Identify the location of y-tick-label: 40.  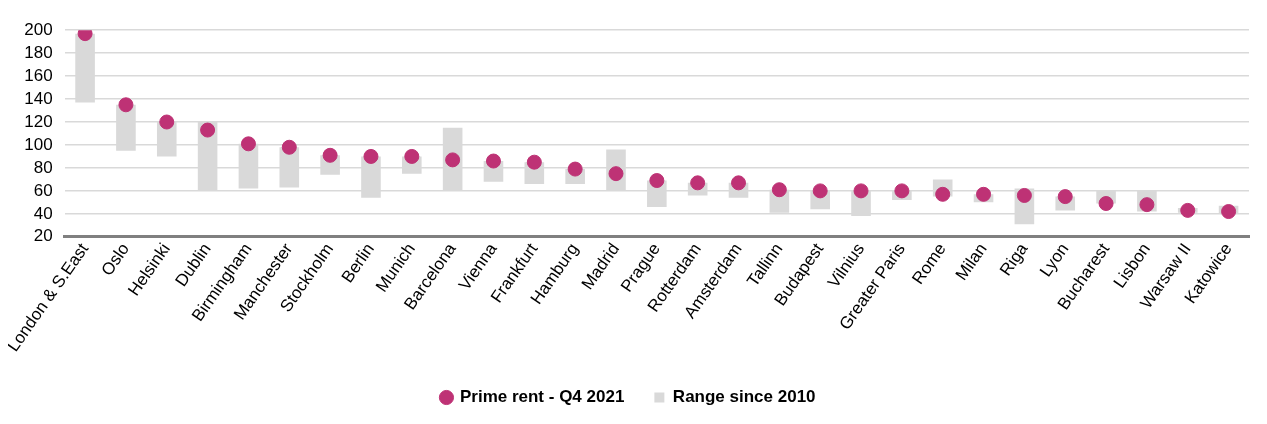
(43, 213).